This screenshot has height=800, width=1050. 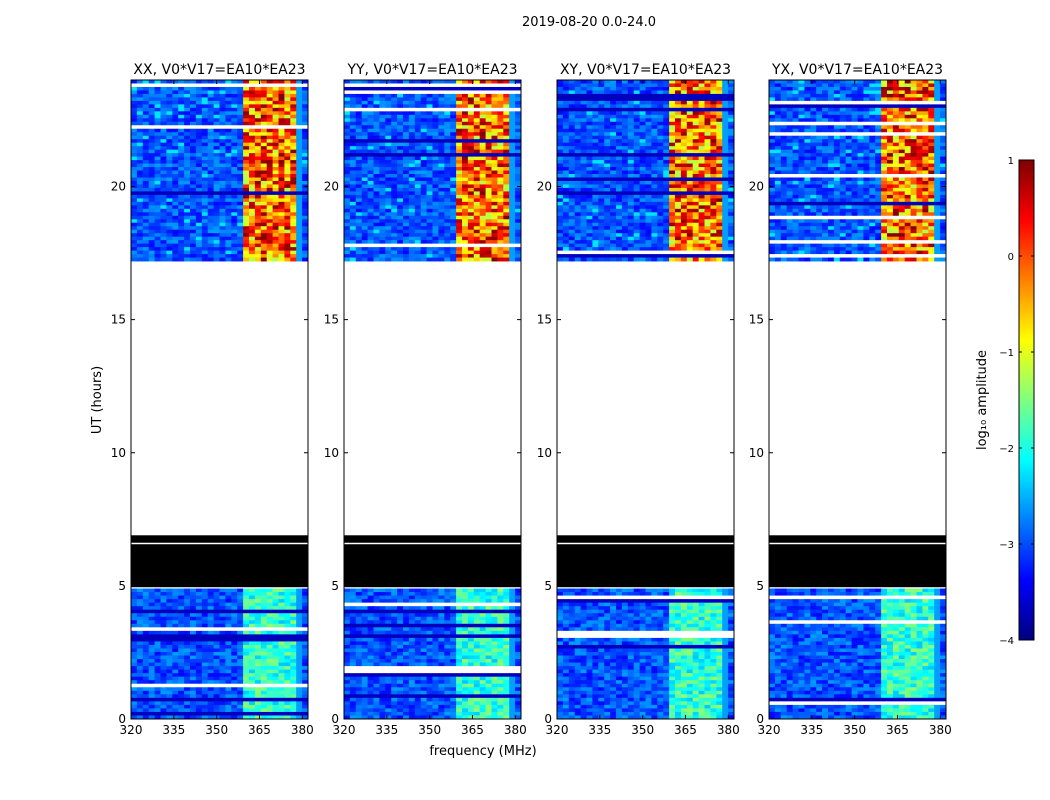 What do you see at coordinates (259, 730) in the screenshot?
I see `x-tick-label: 365` at bounding box center [259, 730].